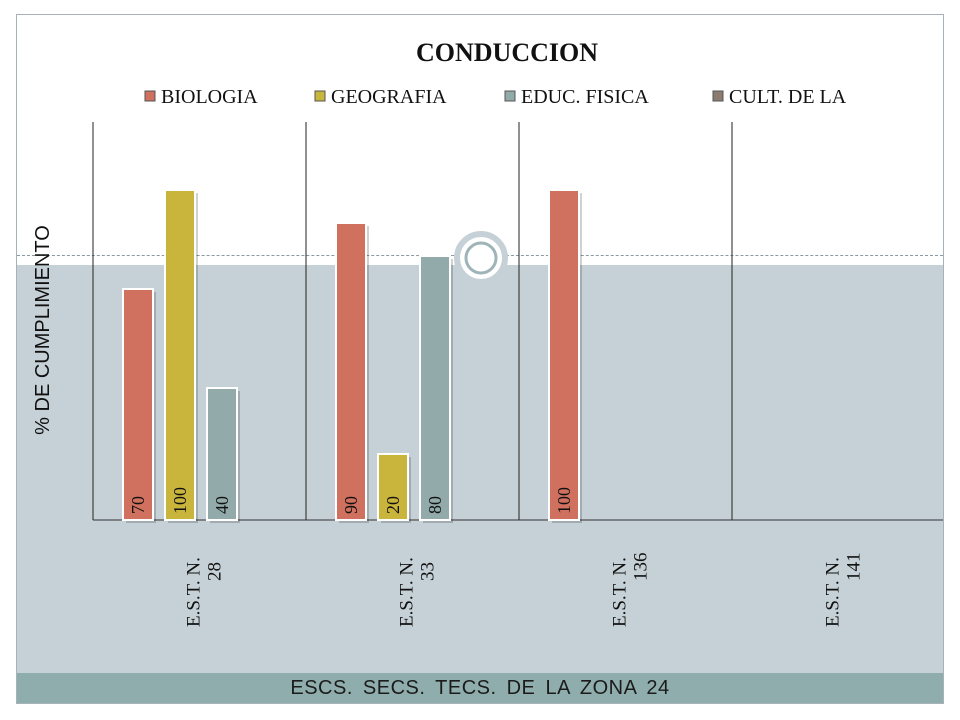  What do you see at coordinates (481, 258) in the screenshot?
I see `circle-decoration` at bounding box center [481, 258].